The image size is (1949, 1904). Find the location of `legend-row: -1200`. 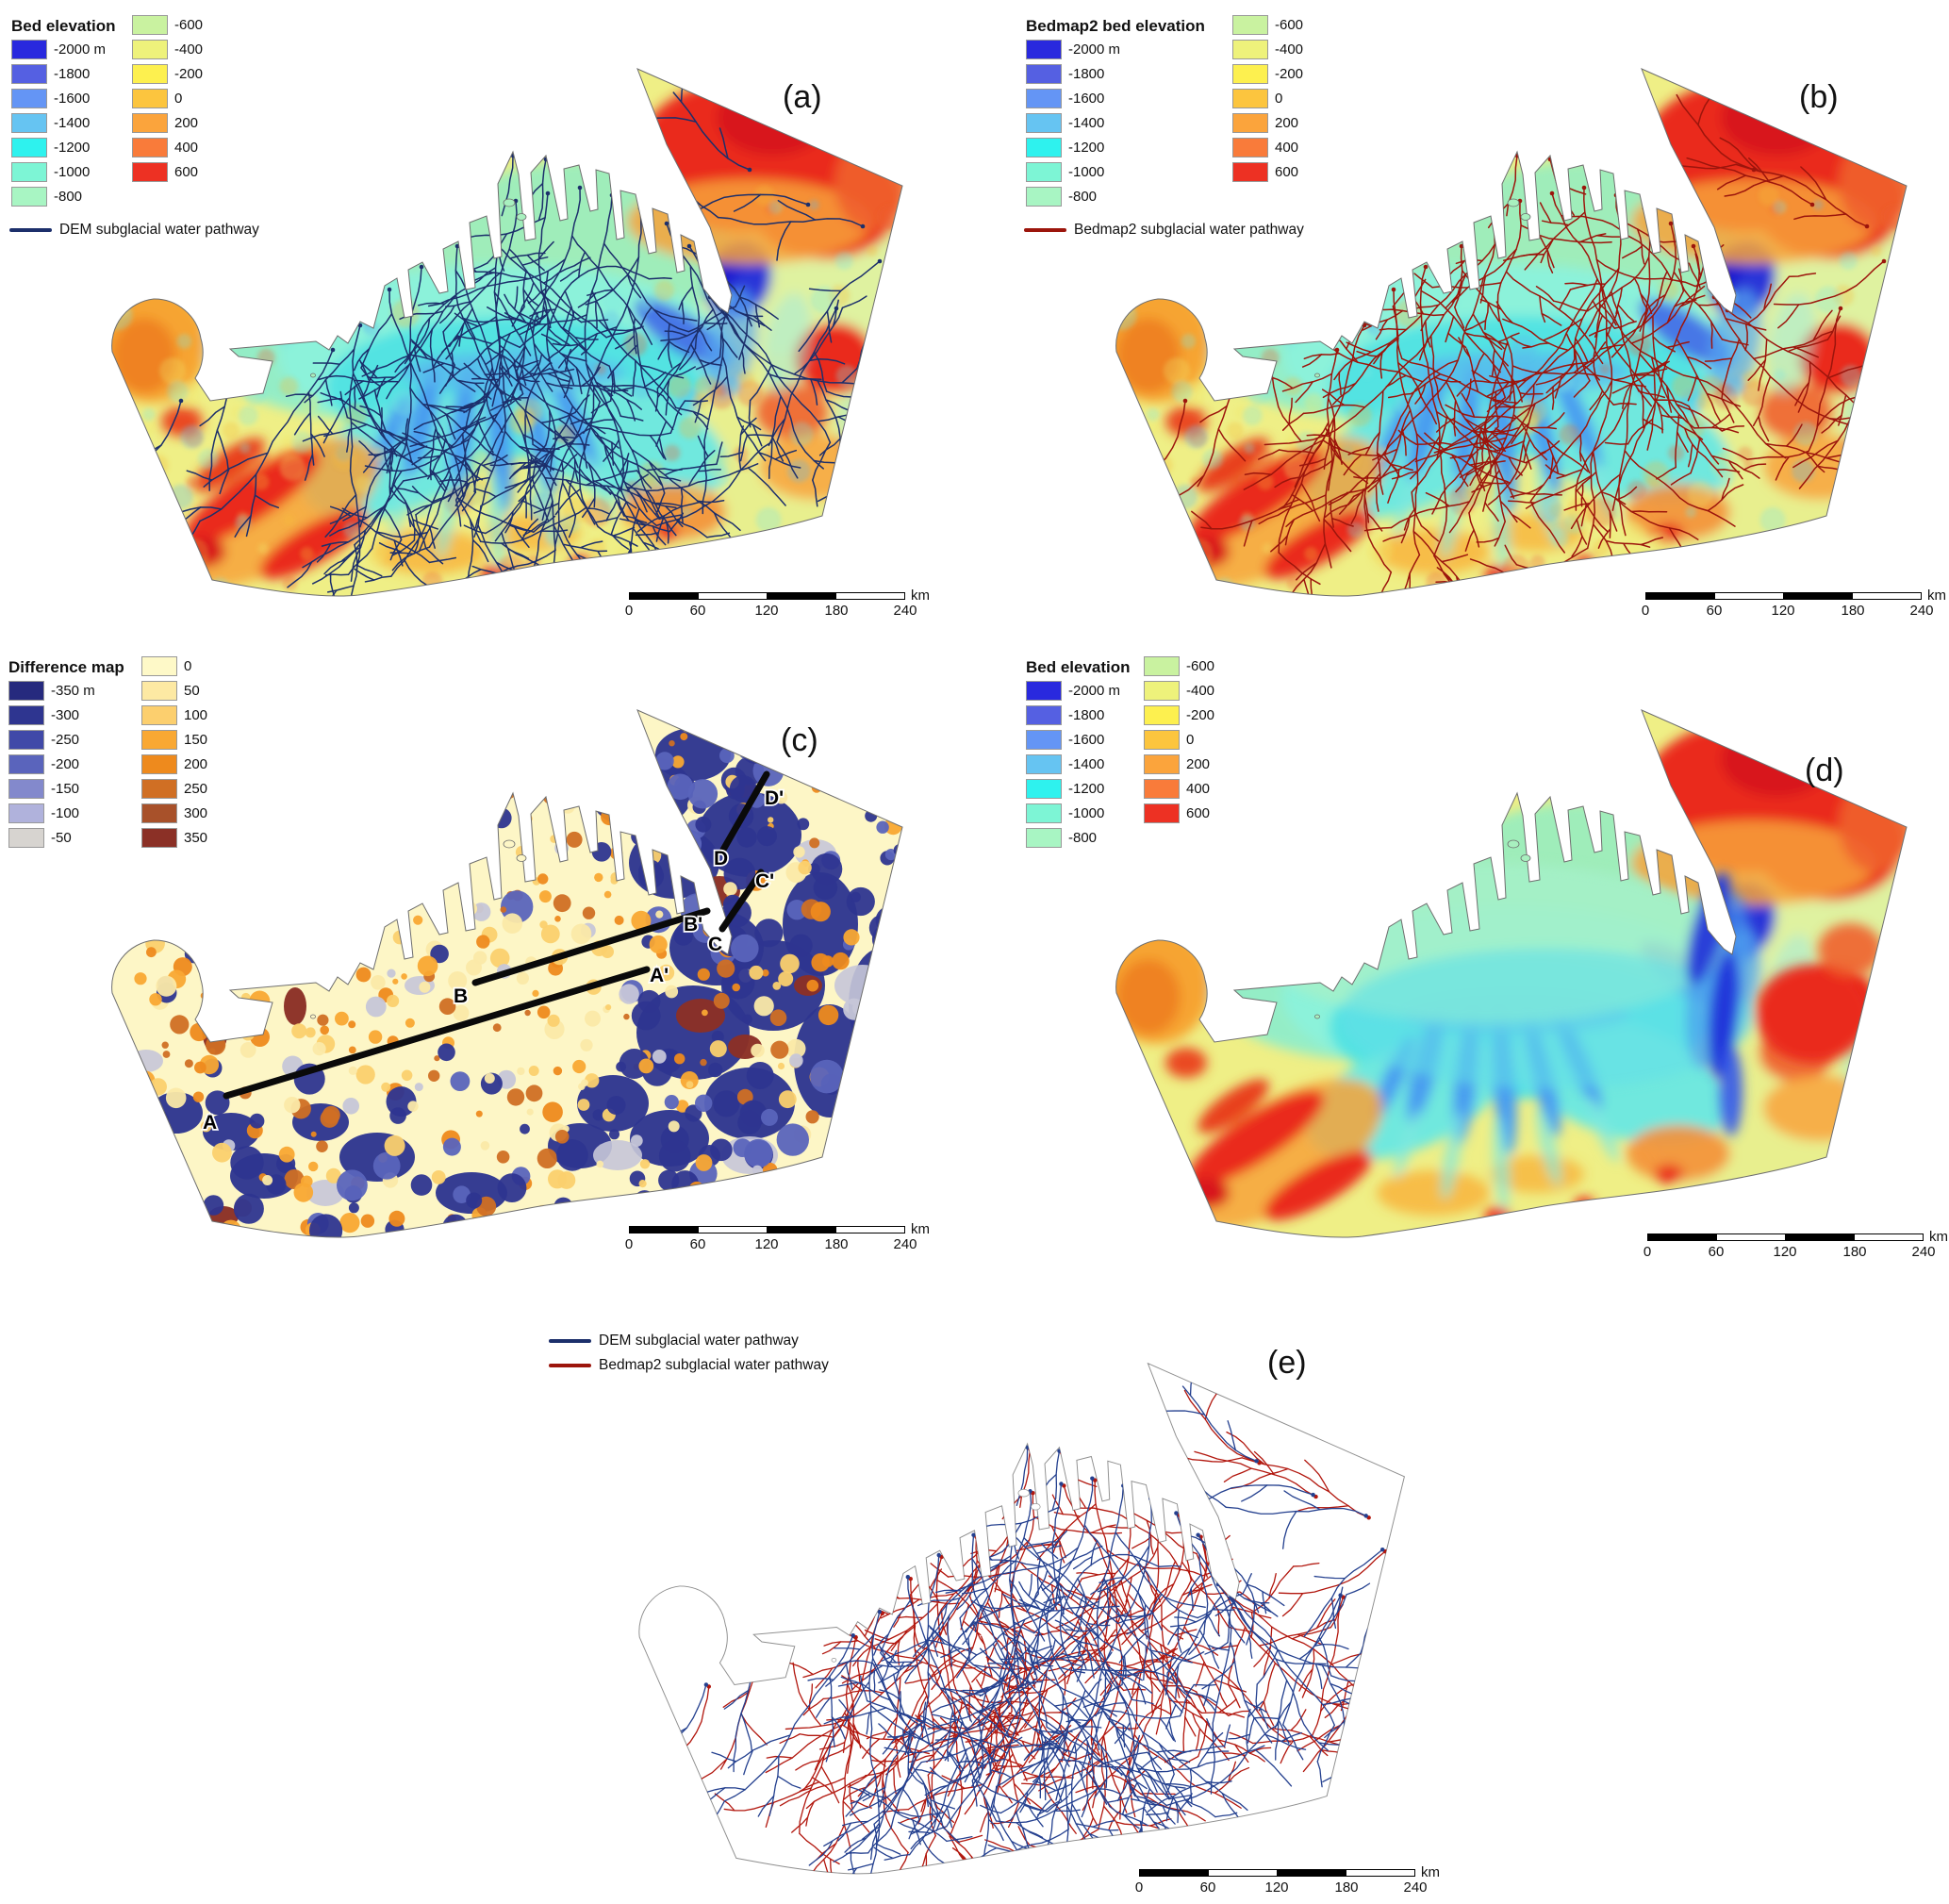

legend-row: -1200 is located at coordinates (1073, 147).